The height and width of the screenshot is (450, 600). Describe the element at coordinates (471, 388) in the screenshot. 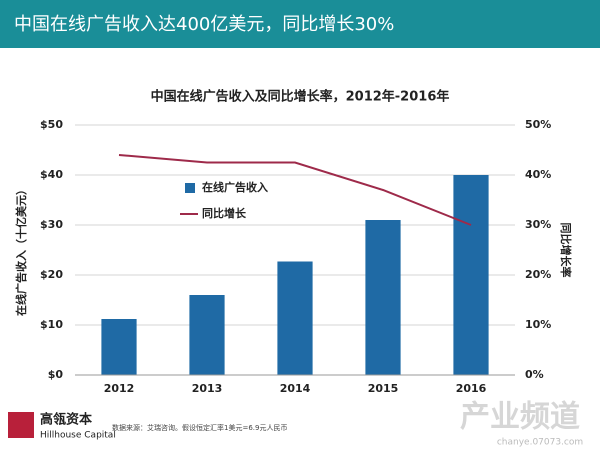

I see `x-tick-label: 2016` at that location.